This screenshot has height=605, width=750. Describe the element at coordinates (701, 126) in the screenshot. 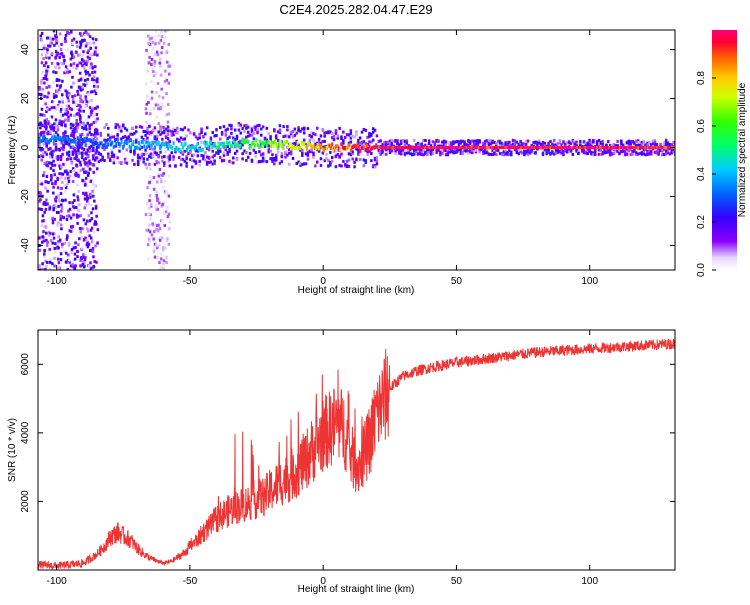

I see `colorbar-tick-label: 0.6` at that location.